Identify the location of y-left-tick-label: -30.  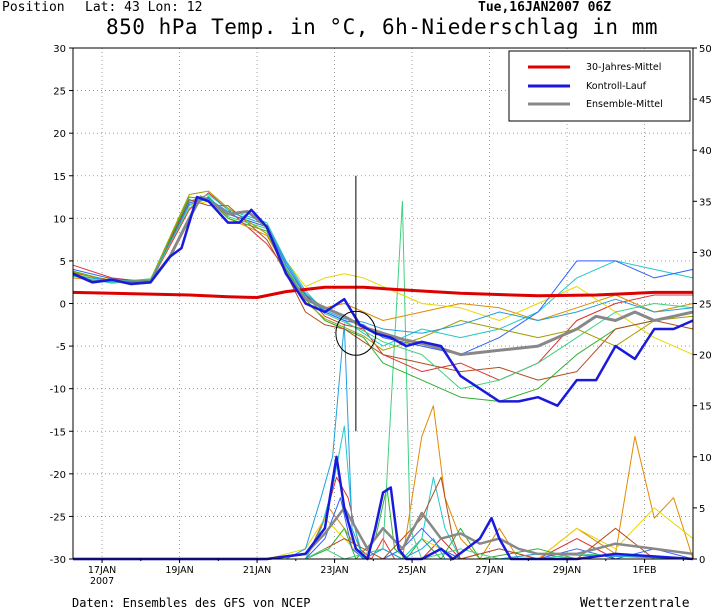
(58, 560).